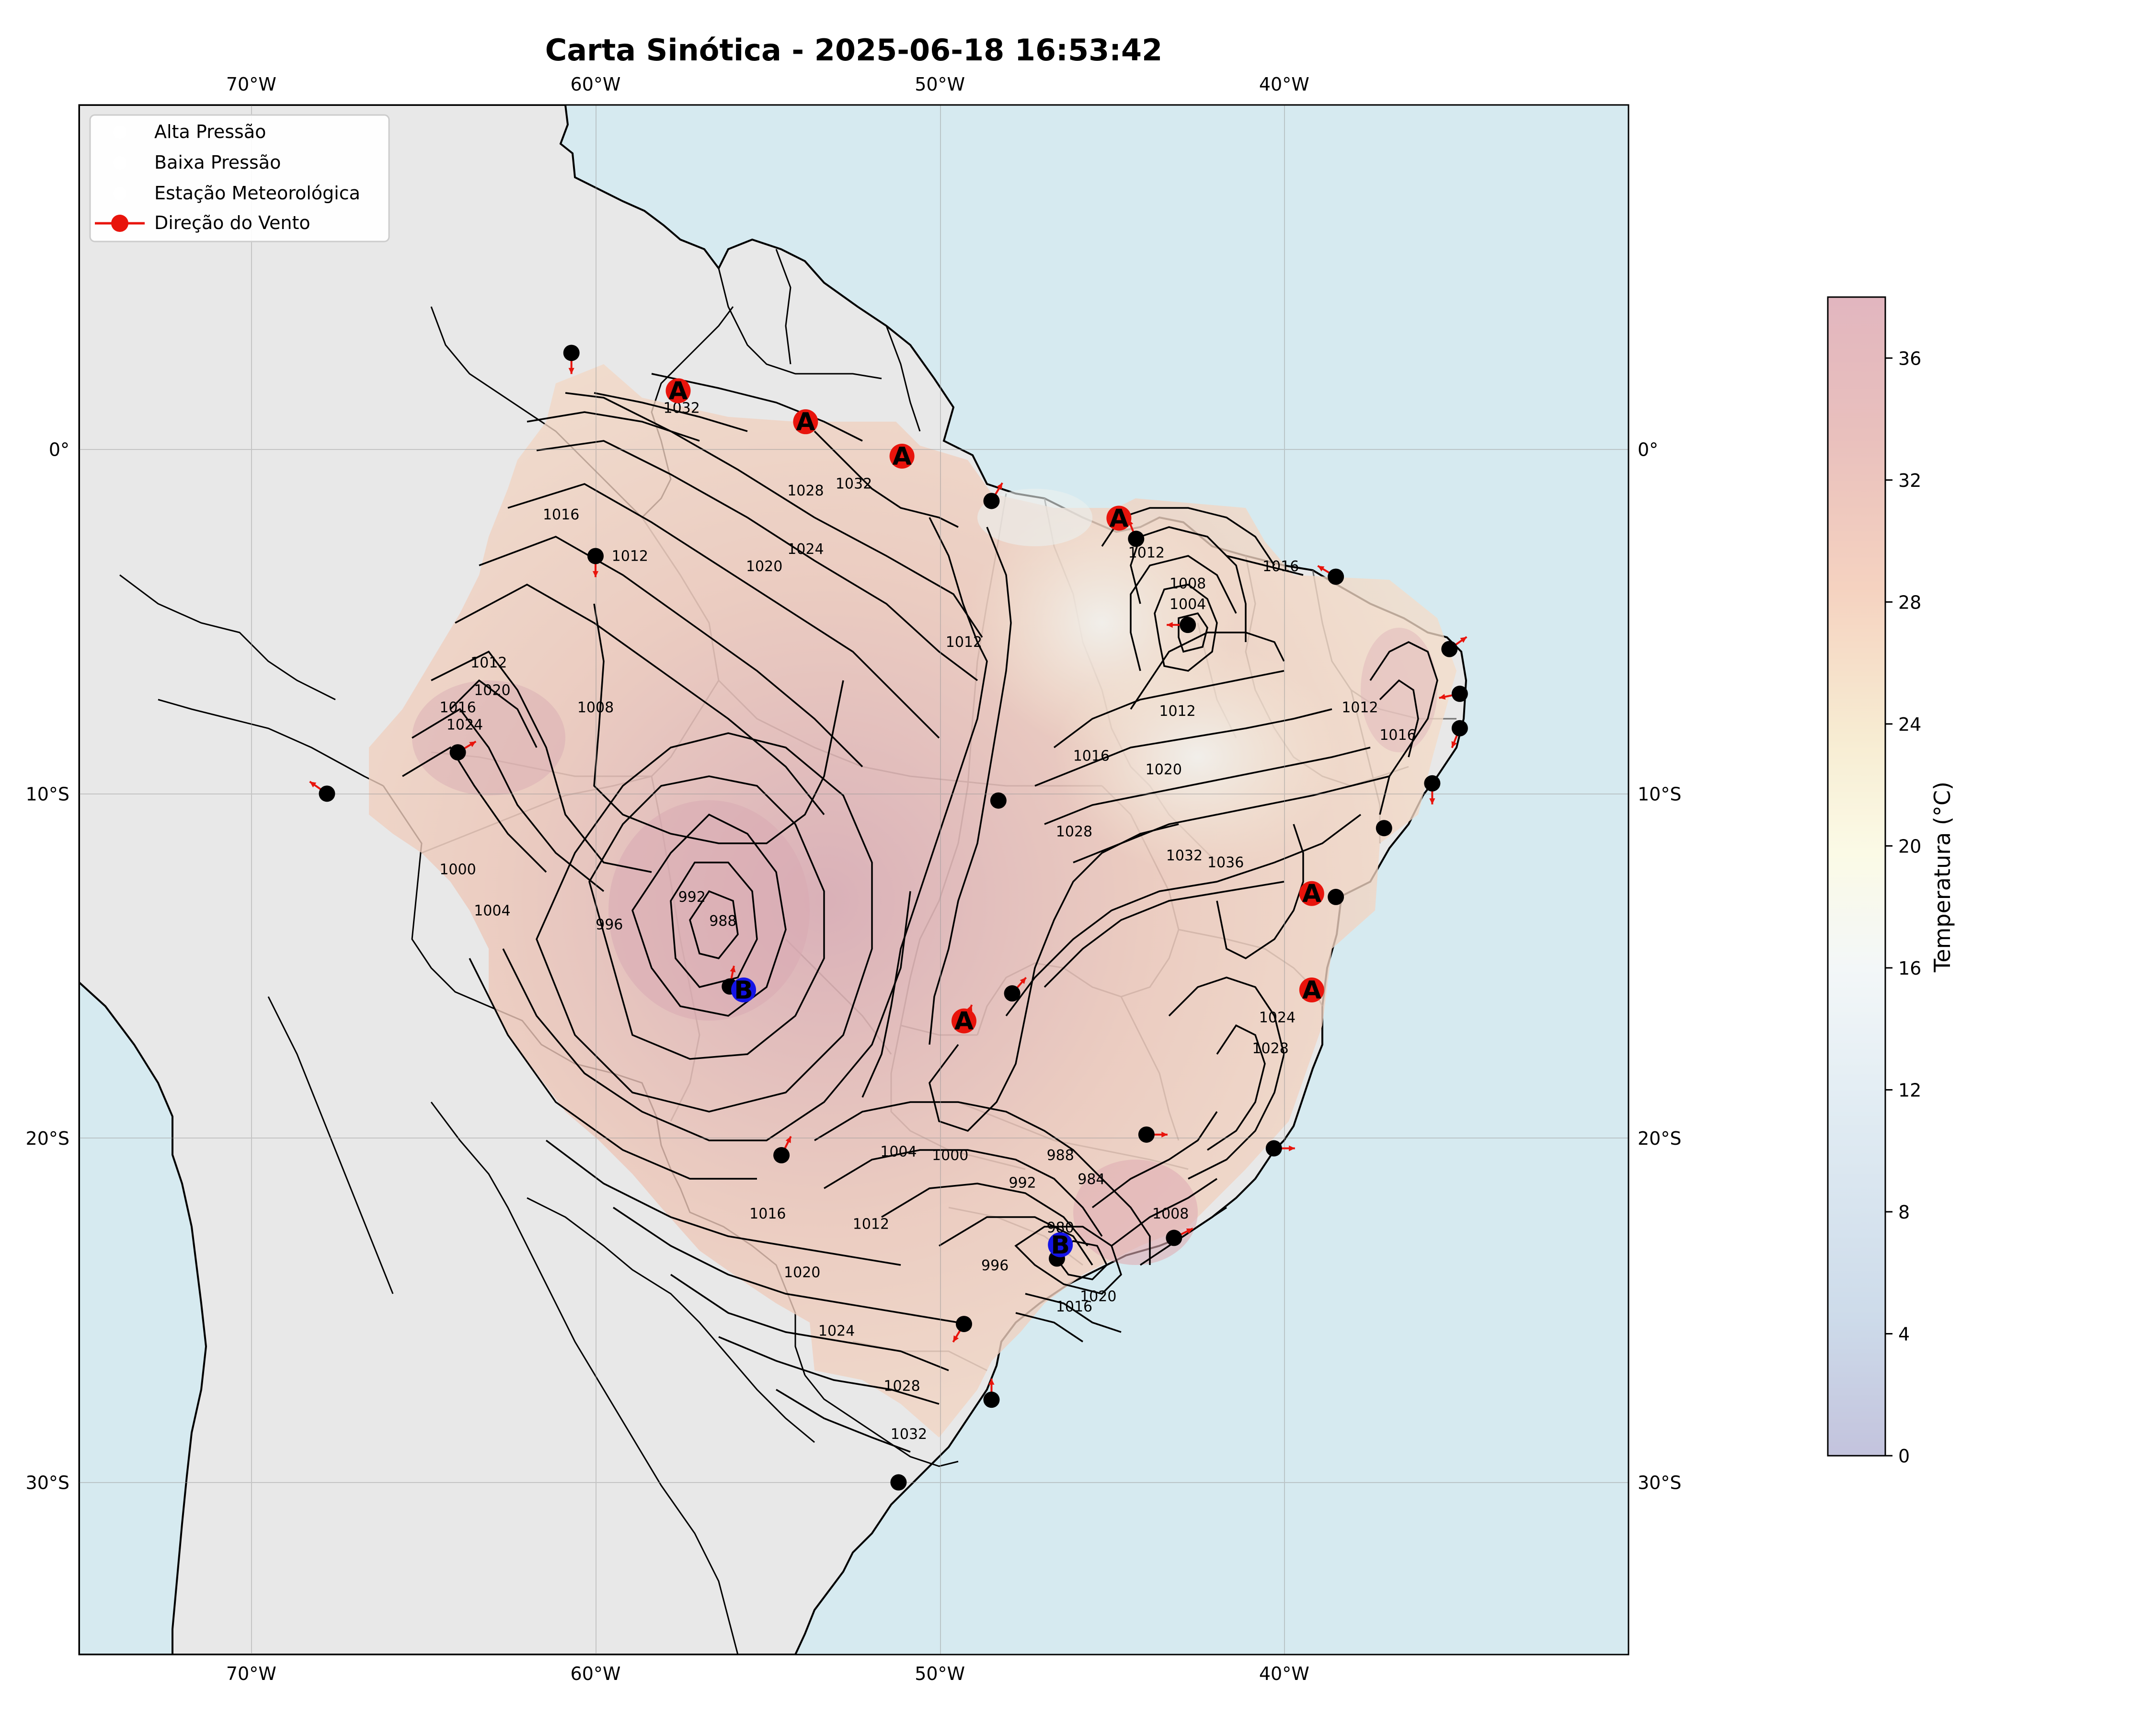 The image size is (2156, 1725). I want to click on legend-label: Direção do Vento, so click(232, 222).